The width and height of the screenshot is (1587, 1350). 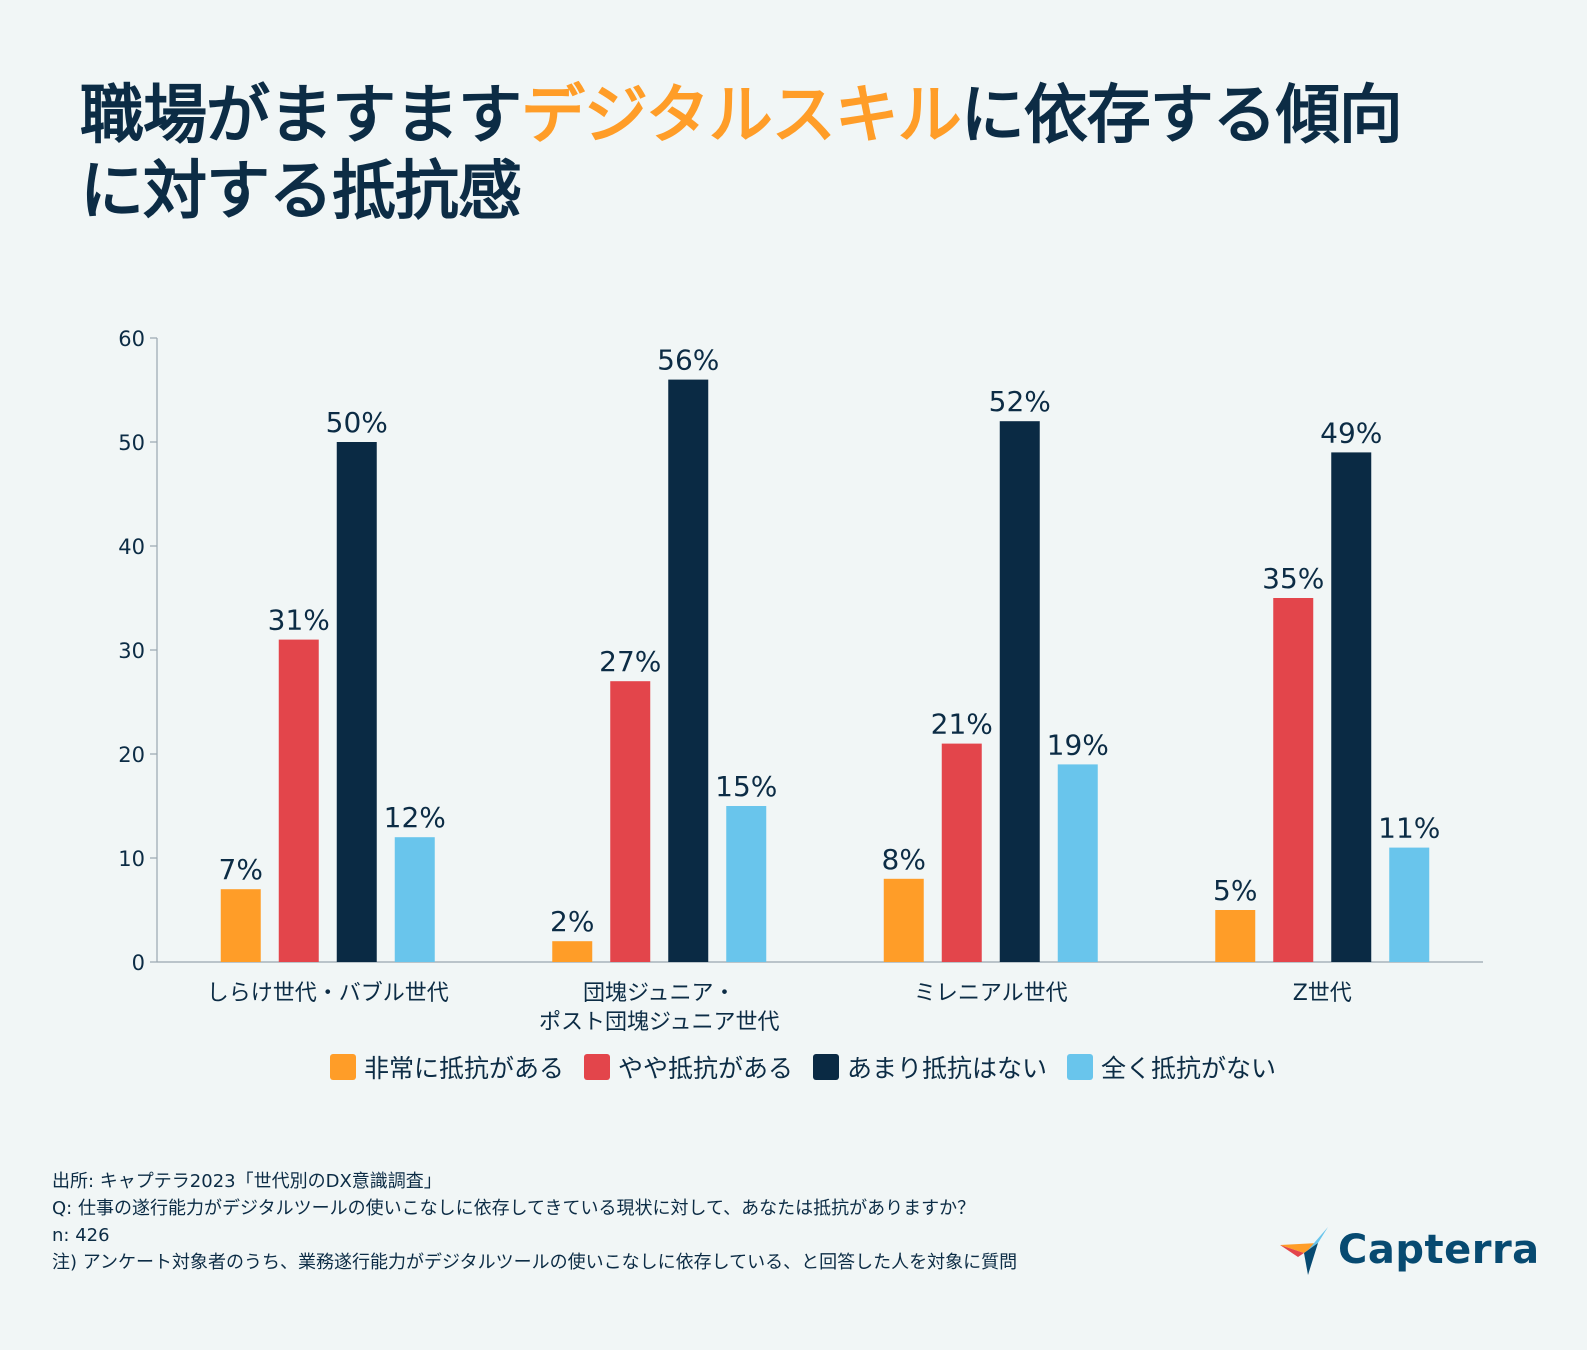 I want to click on chart-title: 職場がますますデジタルスキルに依存する傾向 に対する抵抗感, so click(x=800, y=154).